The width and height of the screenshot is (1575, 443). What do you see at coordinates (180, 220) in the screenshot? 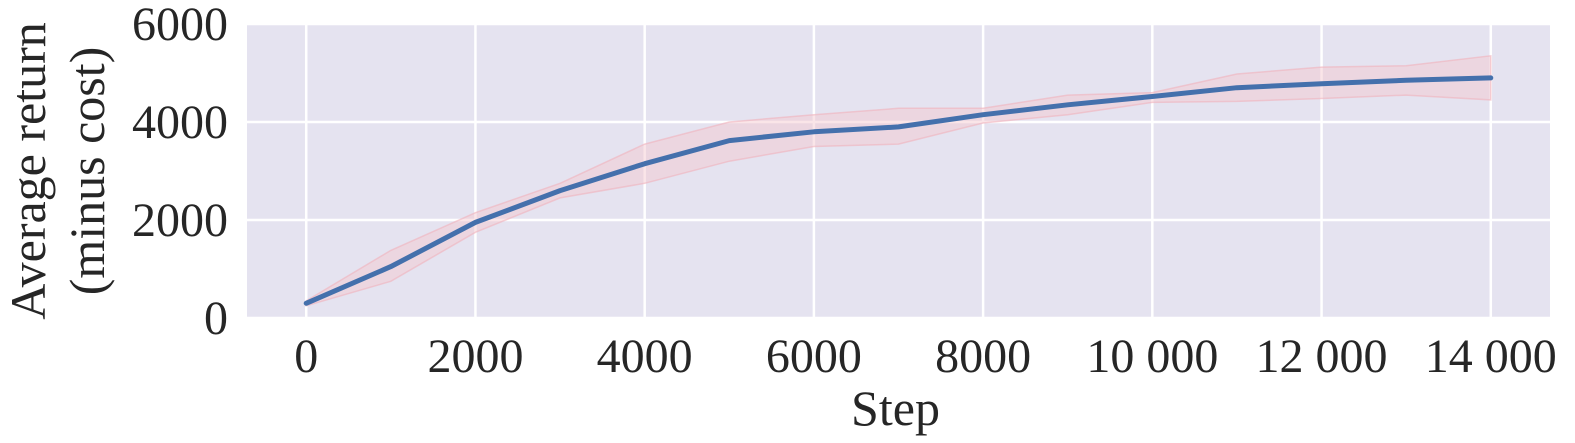
I see `y-tick-label: 2000` at bounding box center [180, 220].